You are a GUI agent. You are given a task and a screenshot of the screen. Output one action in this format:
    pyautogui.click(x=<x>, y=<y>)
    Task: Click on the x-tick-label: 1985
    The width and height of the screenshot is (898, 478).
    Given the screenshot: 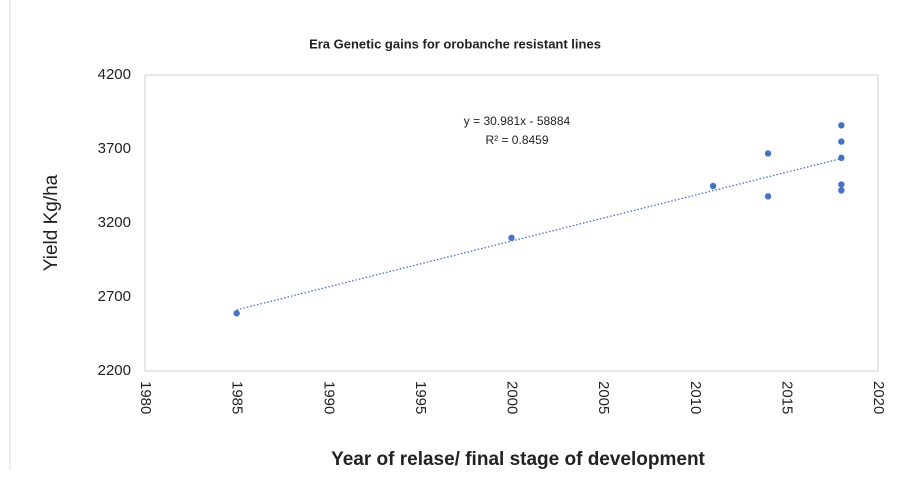 What is the action you would take?
    pyautogui.click(x=237, y=397)
    